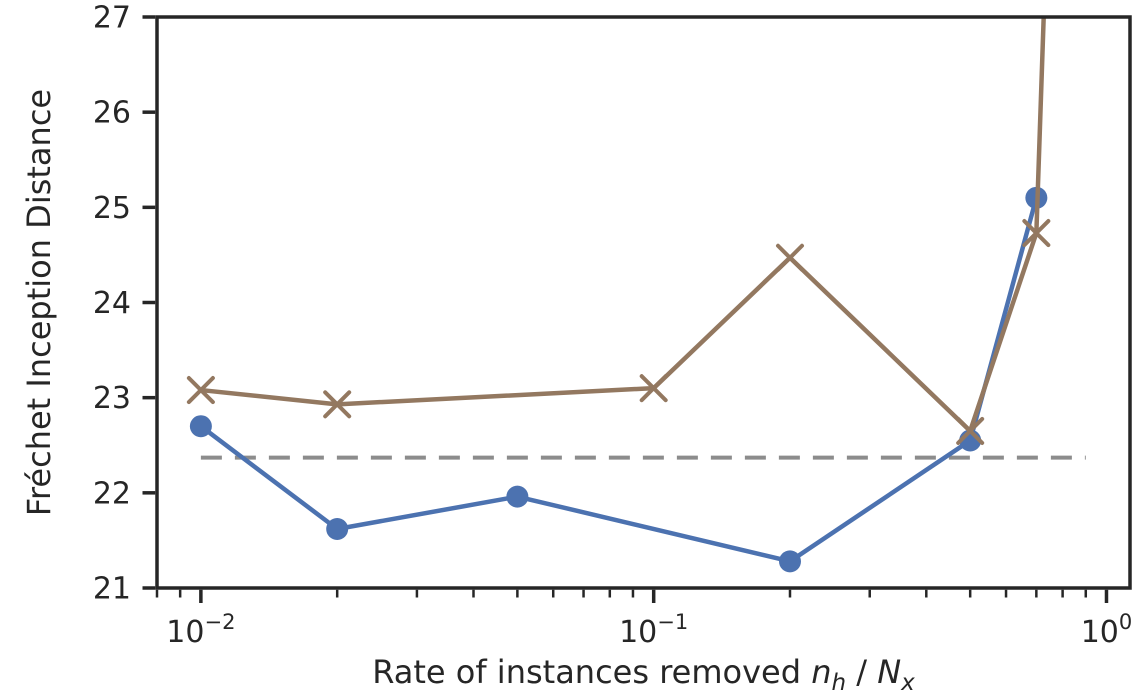 This screenshot has width=1136, height=692. I want to click on x-tick-label: 10⁻¹, so click(653, 630).